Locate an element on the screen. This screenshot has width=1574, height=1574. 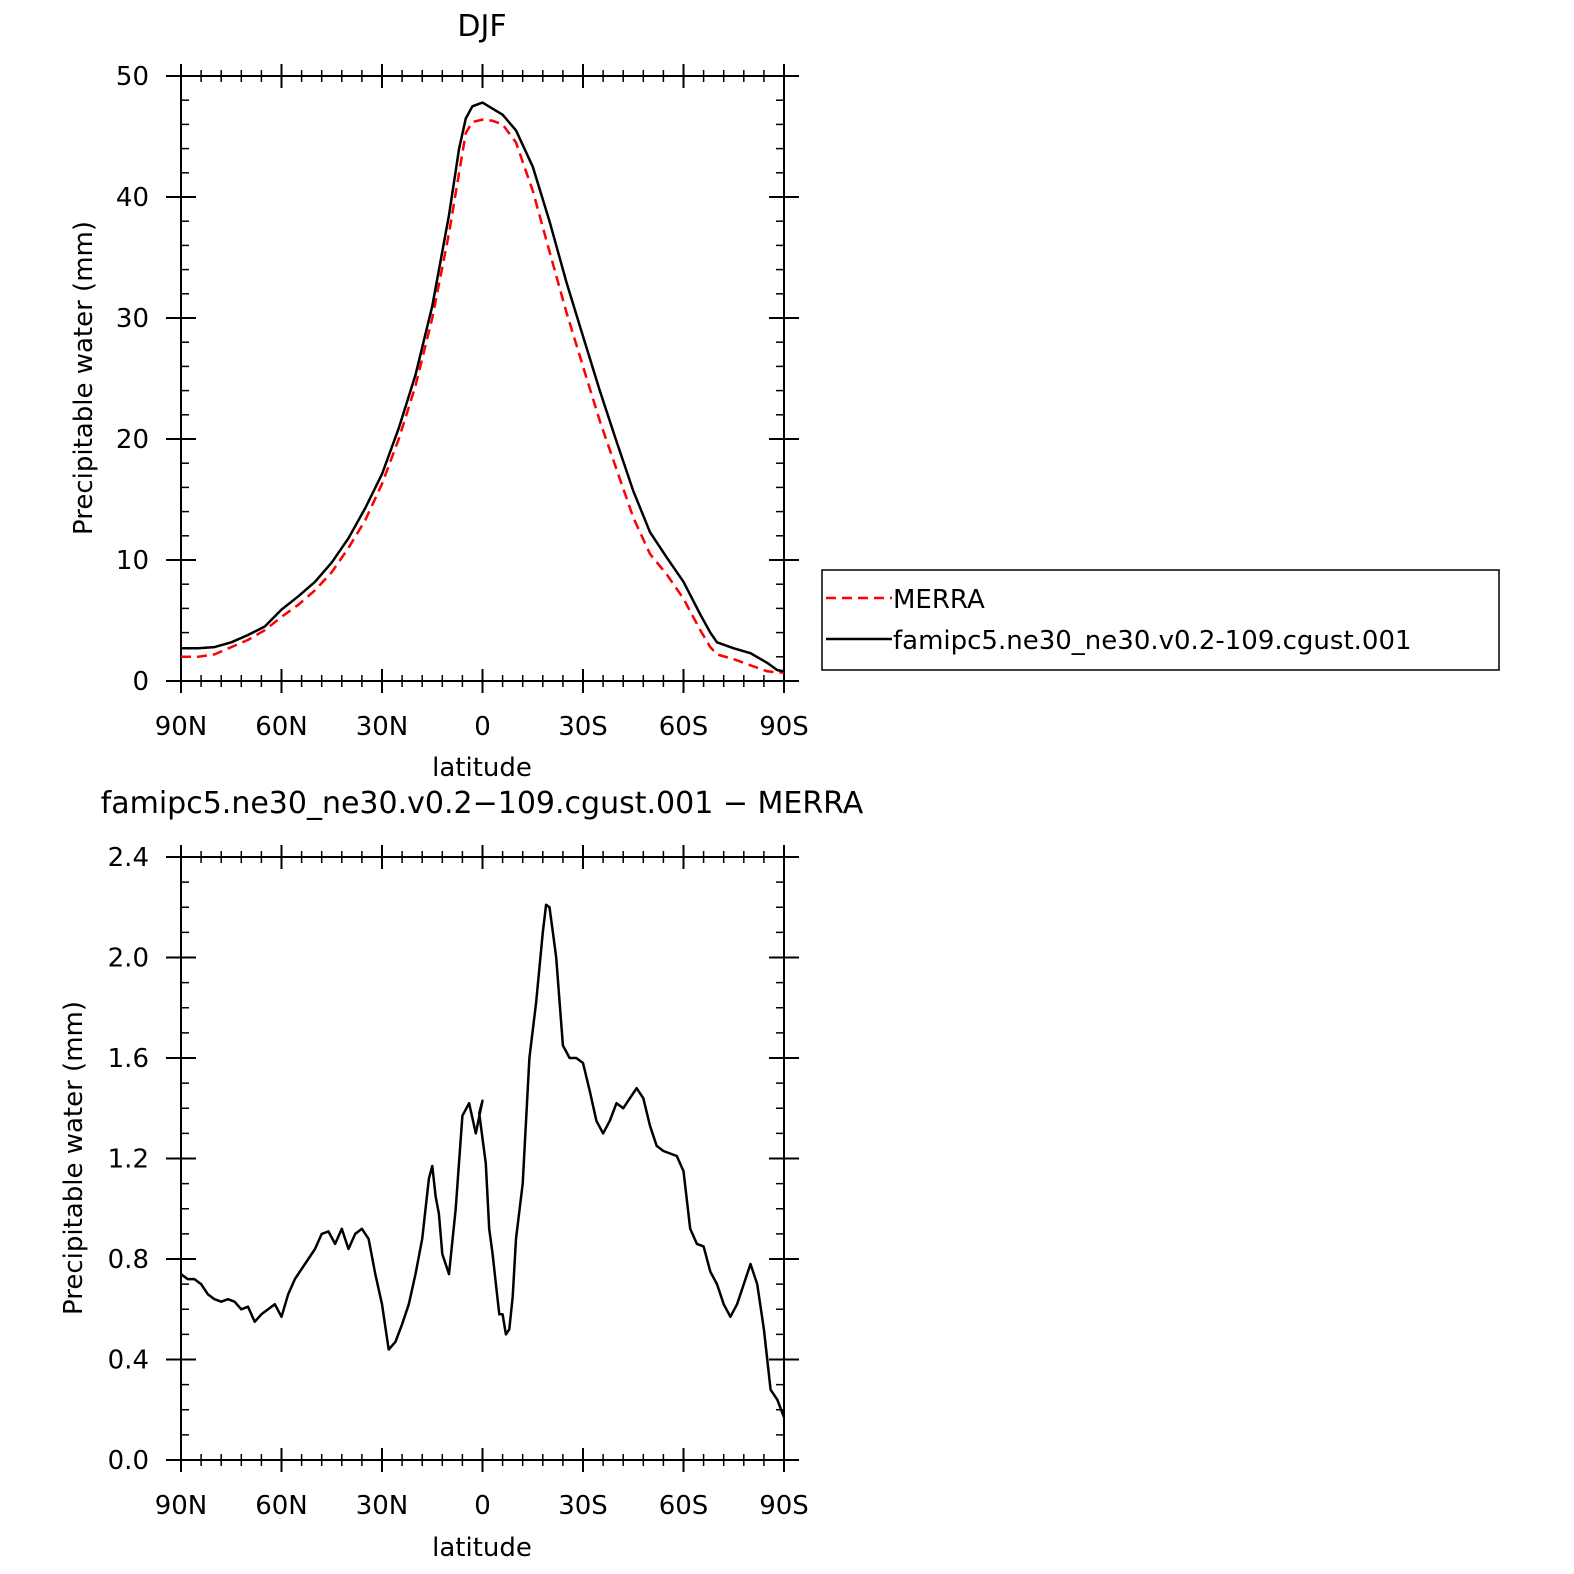
y-tick-label: 20 is located at coordinates (132, 440).